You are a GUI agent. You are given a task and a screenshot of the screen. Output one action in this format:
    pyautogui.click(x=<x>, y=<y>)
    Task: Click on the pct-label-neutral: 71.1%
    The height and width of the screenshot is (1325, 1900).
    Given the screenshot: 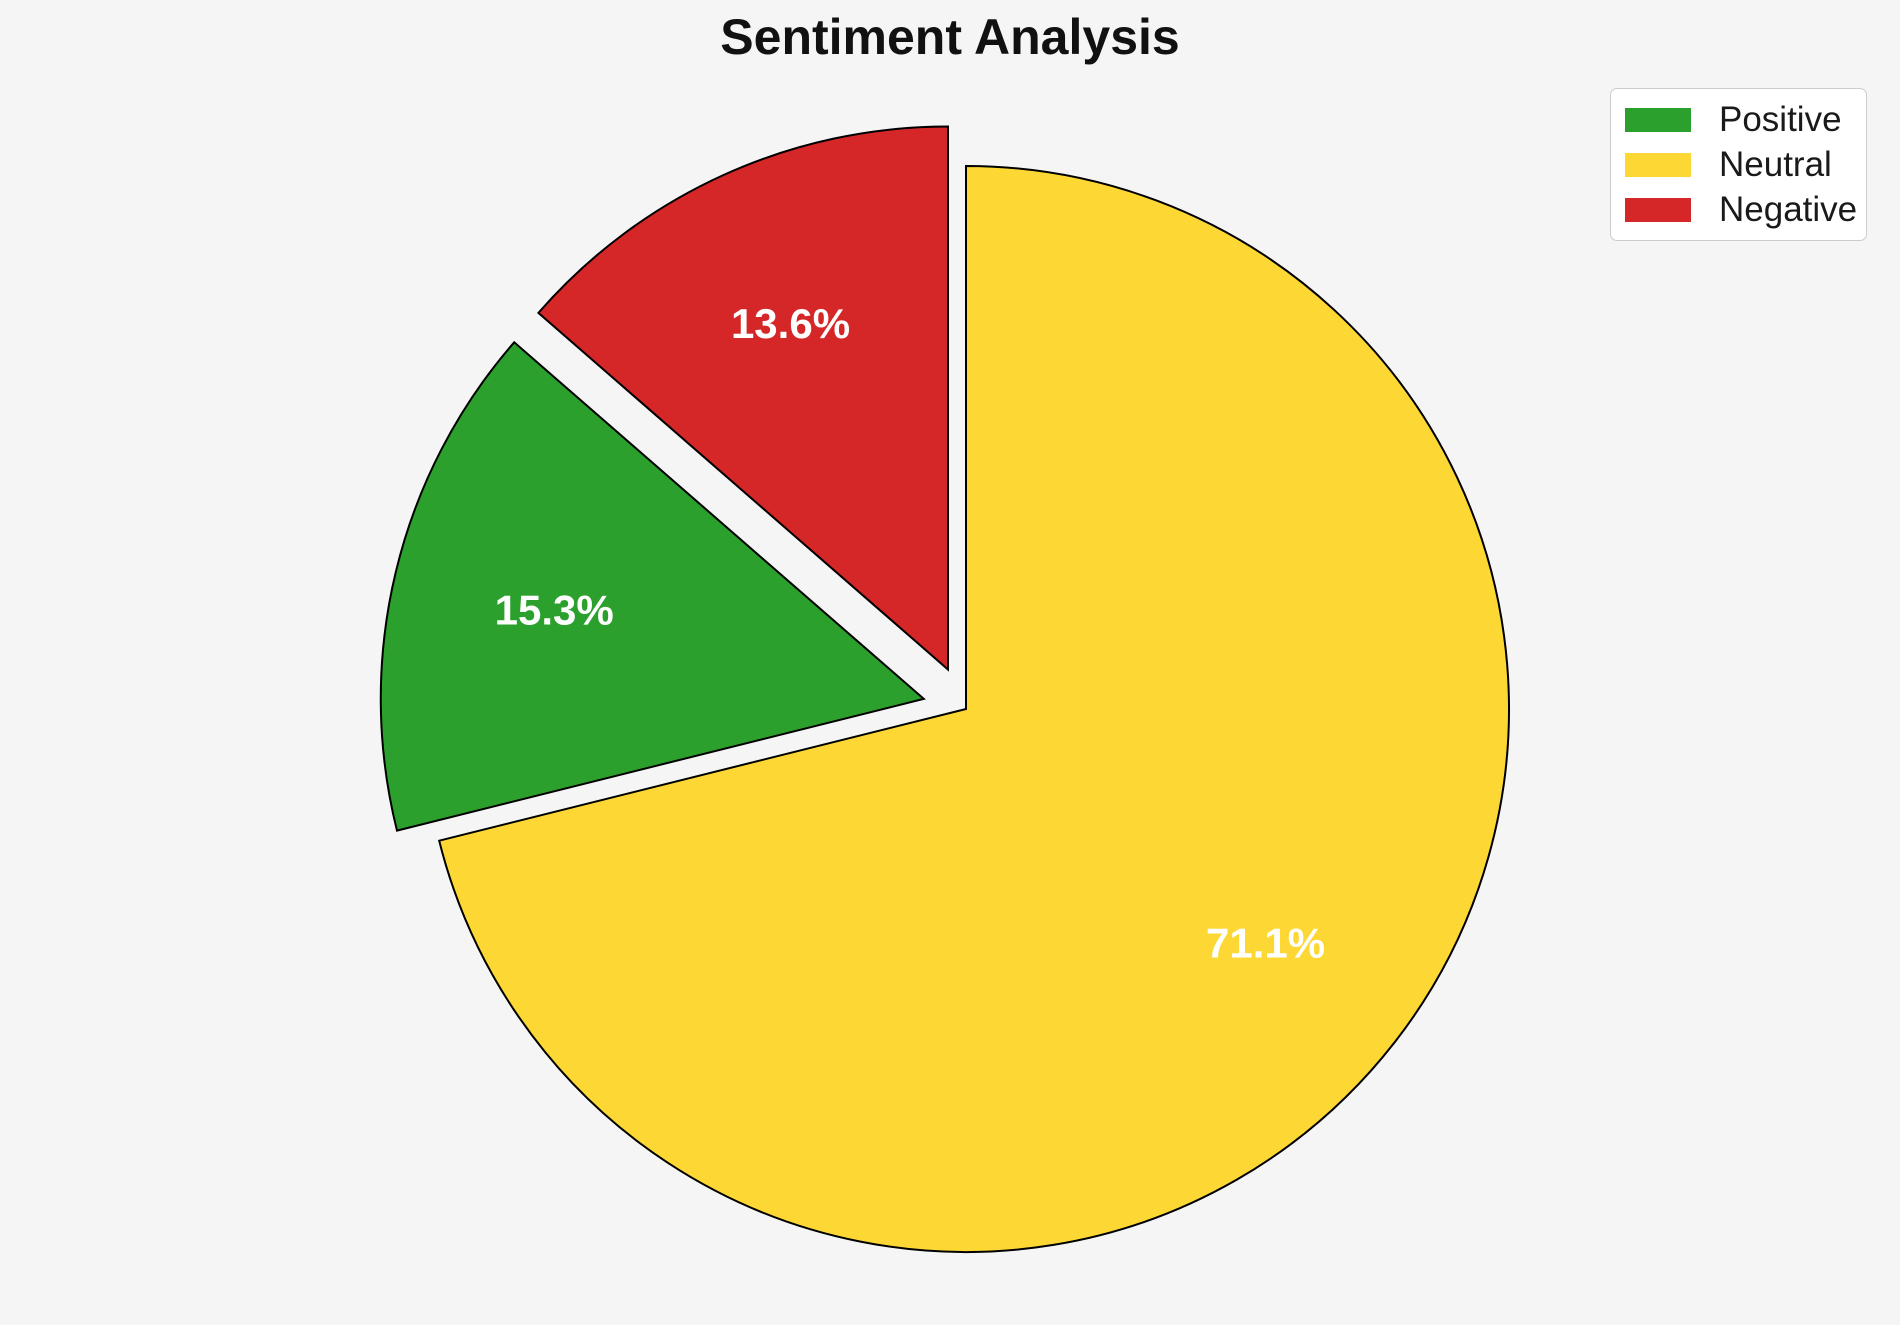 What is the action you would take?
    pyautogui.click(x=1265, y=942)
    